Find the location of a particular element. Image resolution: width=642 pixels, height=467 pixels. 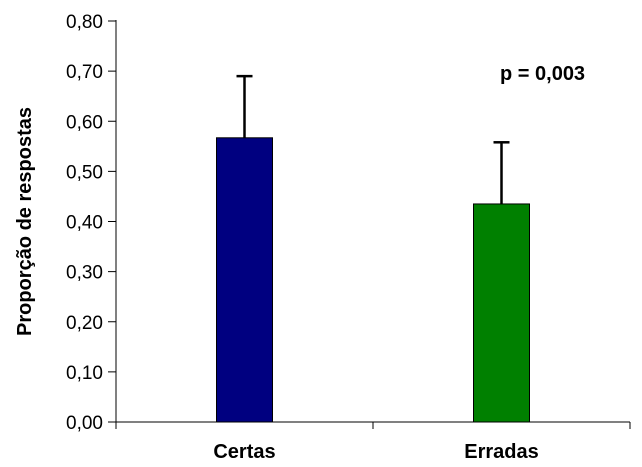

x-category-label: Certas is located at coordinates (244, 452).